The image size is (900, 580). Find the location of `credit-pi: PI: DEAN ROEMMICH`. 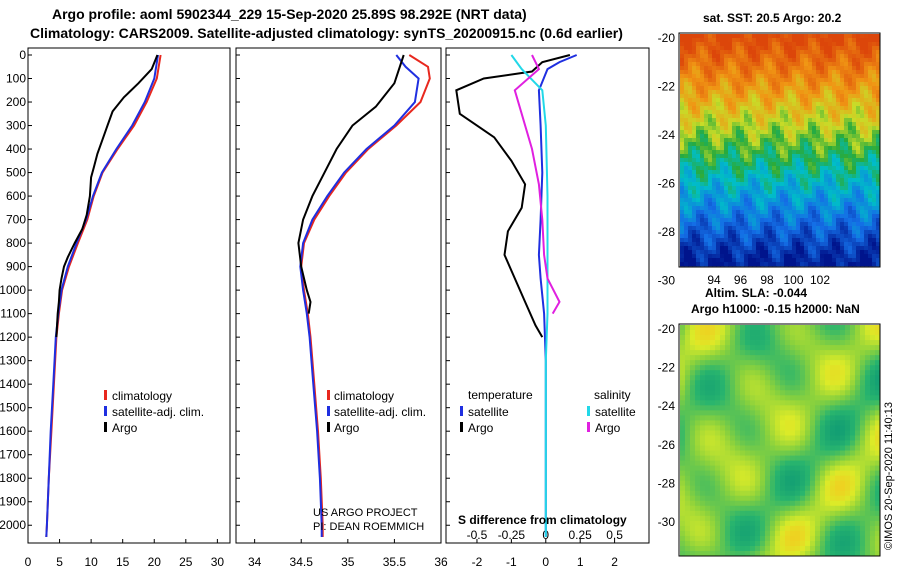

credit-pi: PI: DEAN ROEMMICH is located at coordinates (368, 527).